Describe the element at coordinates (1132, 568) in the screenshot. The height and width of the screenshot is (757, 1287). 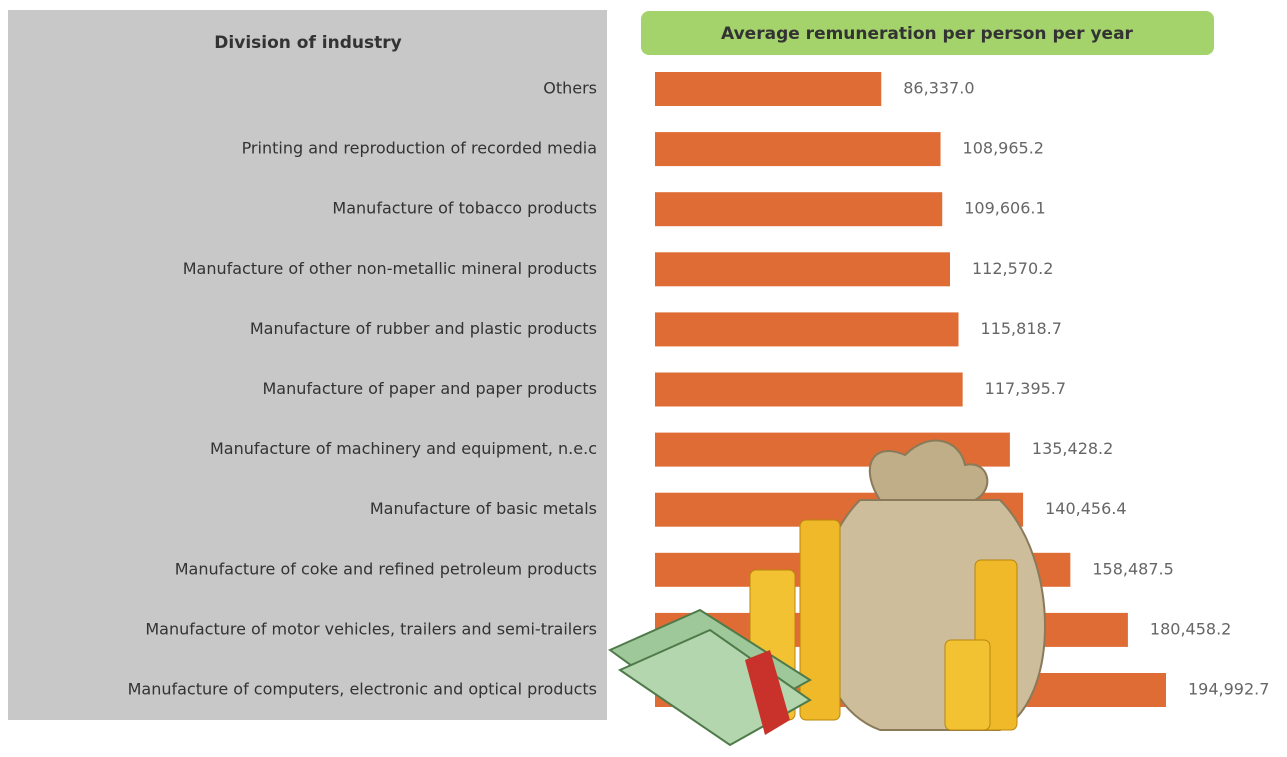
I see `value-label: 158,487.5` at that location.